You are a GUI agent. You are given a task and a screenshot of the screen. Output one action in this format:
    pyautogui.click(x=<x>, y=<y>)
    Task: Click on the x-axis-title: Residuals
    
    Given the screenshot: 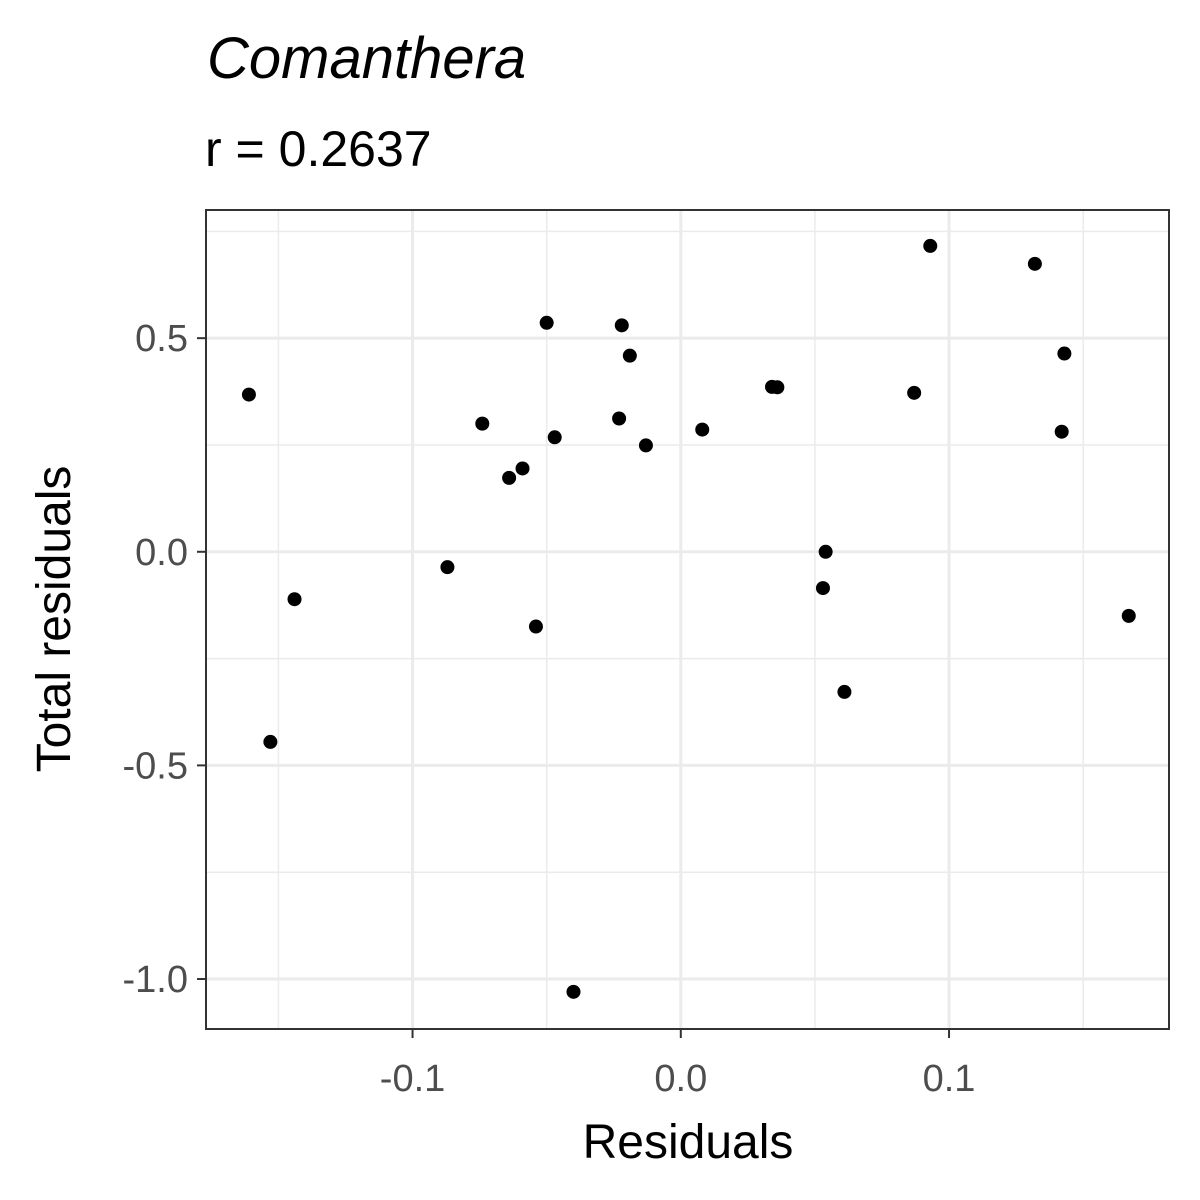 What is the action you would take?
    pyautogui.click(x=688, y=1142)
    